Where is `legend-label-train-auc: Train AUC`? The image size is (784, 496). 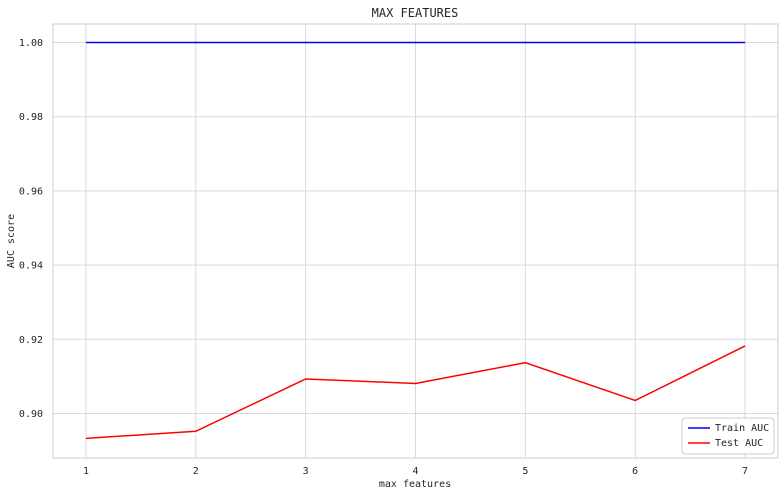
legend-label-train-auc: Train AUC is located at coordinates (742, 428).